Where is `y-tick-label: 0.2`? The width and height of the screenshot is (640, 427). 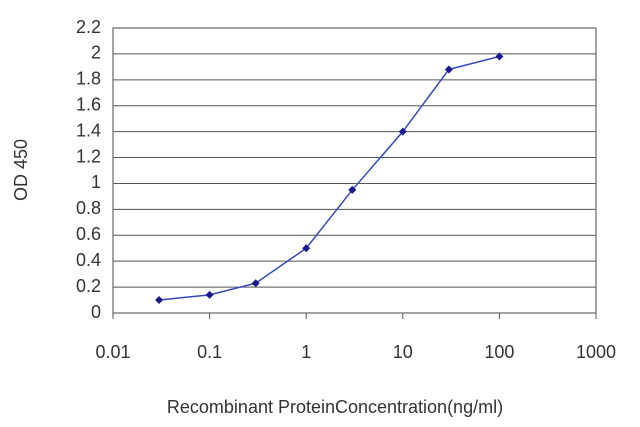
y-tick-label: 0.2 is located at coordinates (88, 286).